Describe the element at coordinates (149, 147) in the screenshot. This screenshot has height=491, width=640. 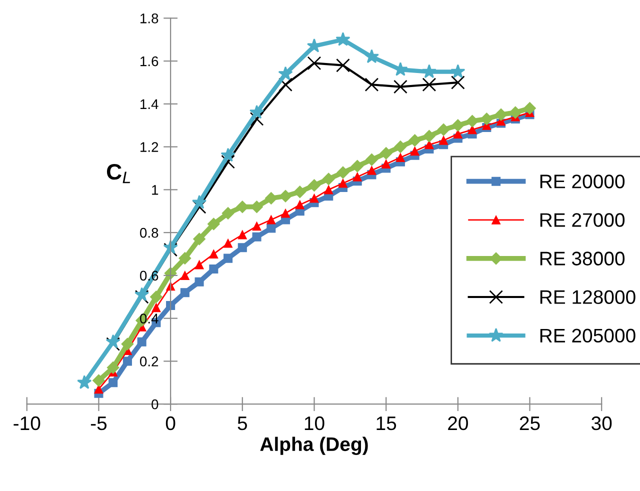
I see `y-tick-label: 1.2` at that location.